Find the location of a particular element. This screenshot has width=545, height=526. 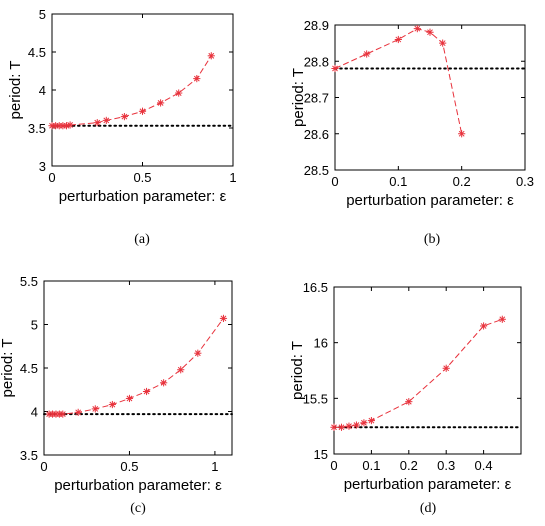

caption-b: (b) is located at coordinates (432, 239).